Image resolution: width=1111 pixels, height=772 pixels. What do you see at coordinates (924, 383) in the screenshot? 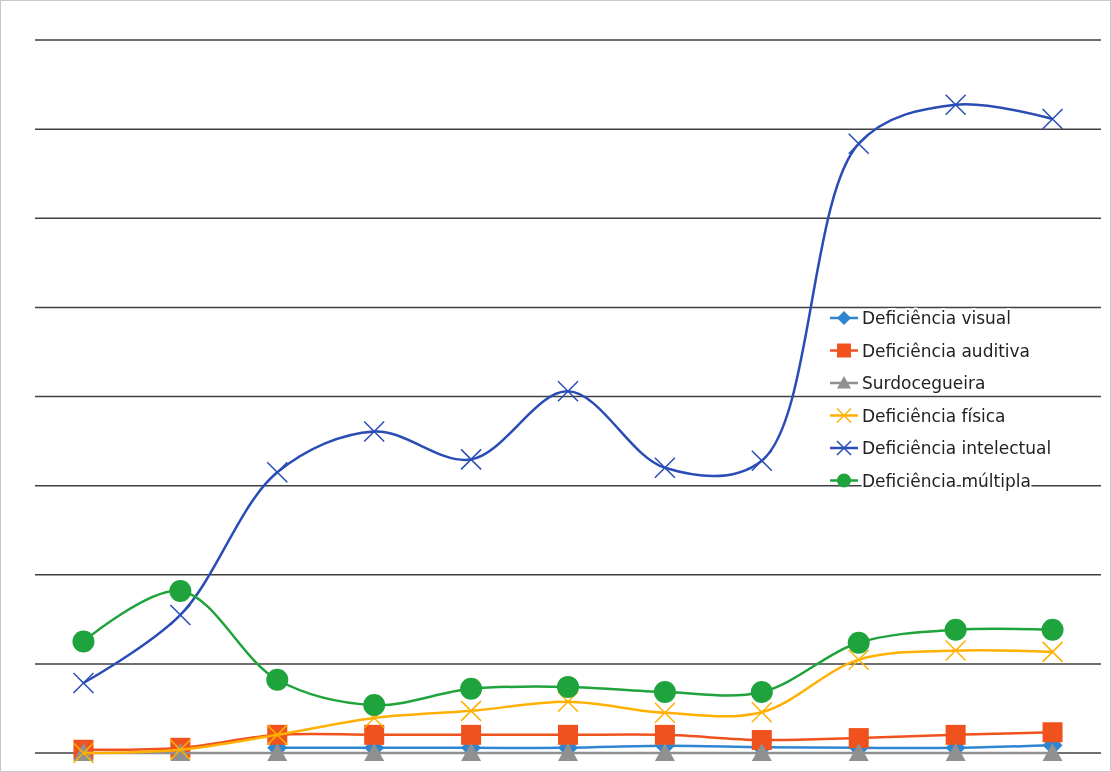
I see `legend-label: Surdocegueira` at bounding box center [924, 383].